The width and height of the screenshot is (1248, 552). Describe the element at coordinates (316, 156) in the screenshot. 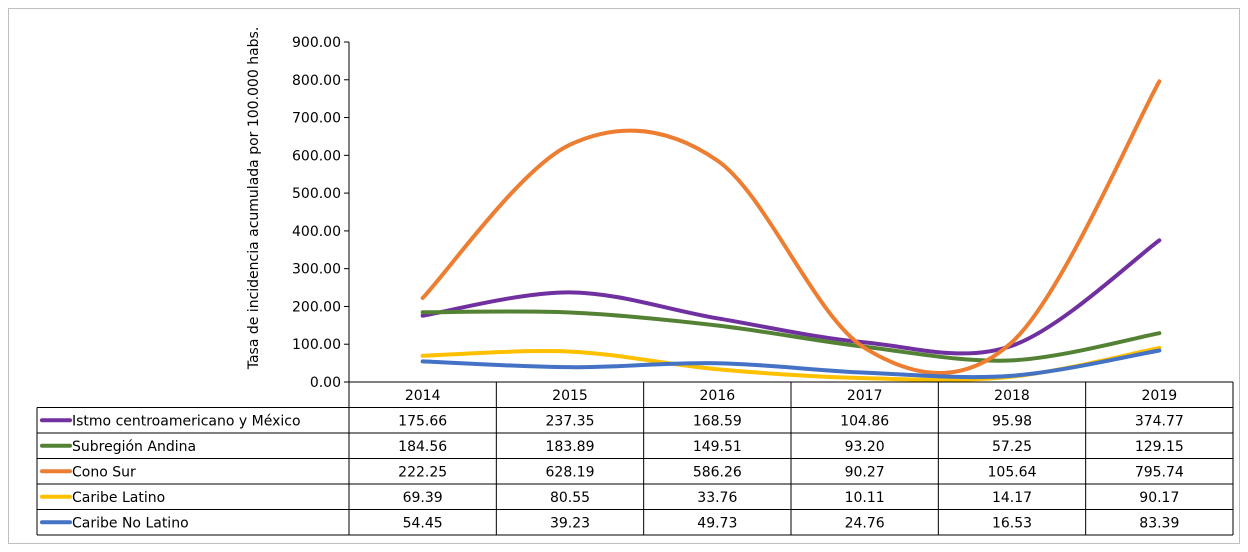

I see `y-tick-label: 600.00` at that location.